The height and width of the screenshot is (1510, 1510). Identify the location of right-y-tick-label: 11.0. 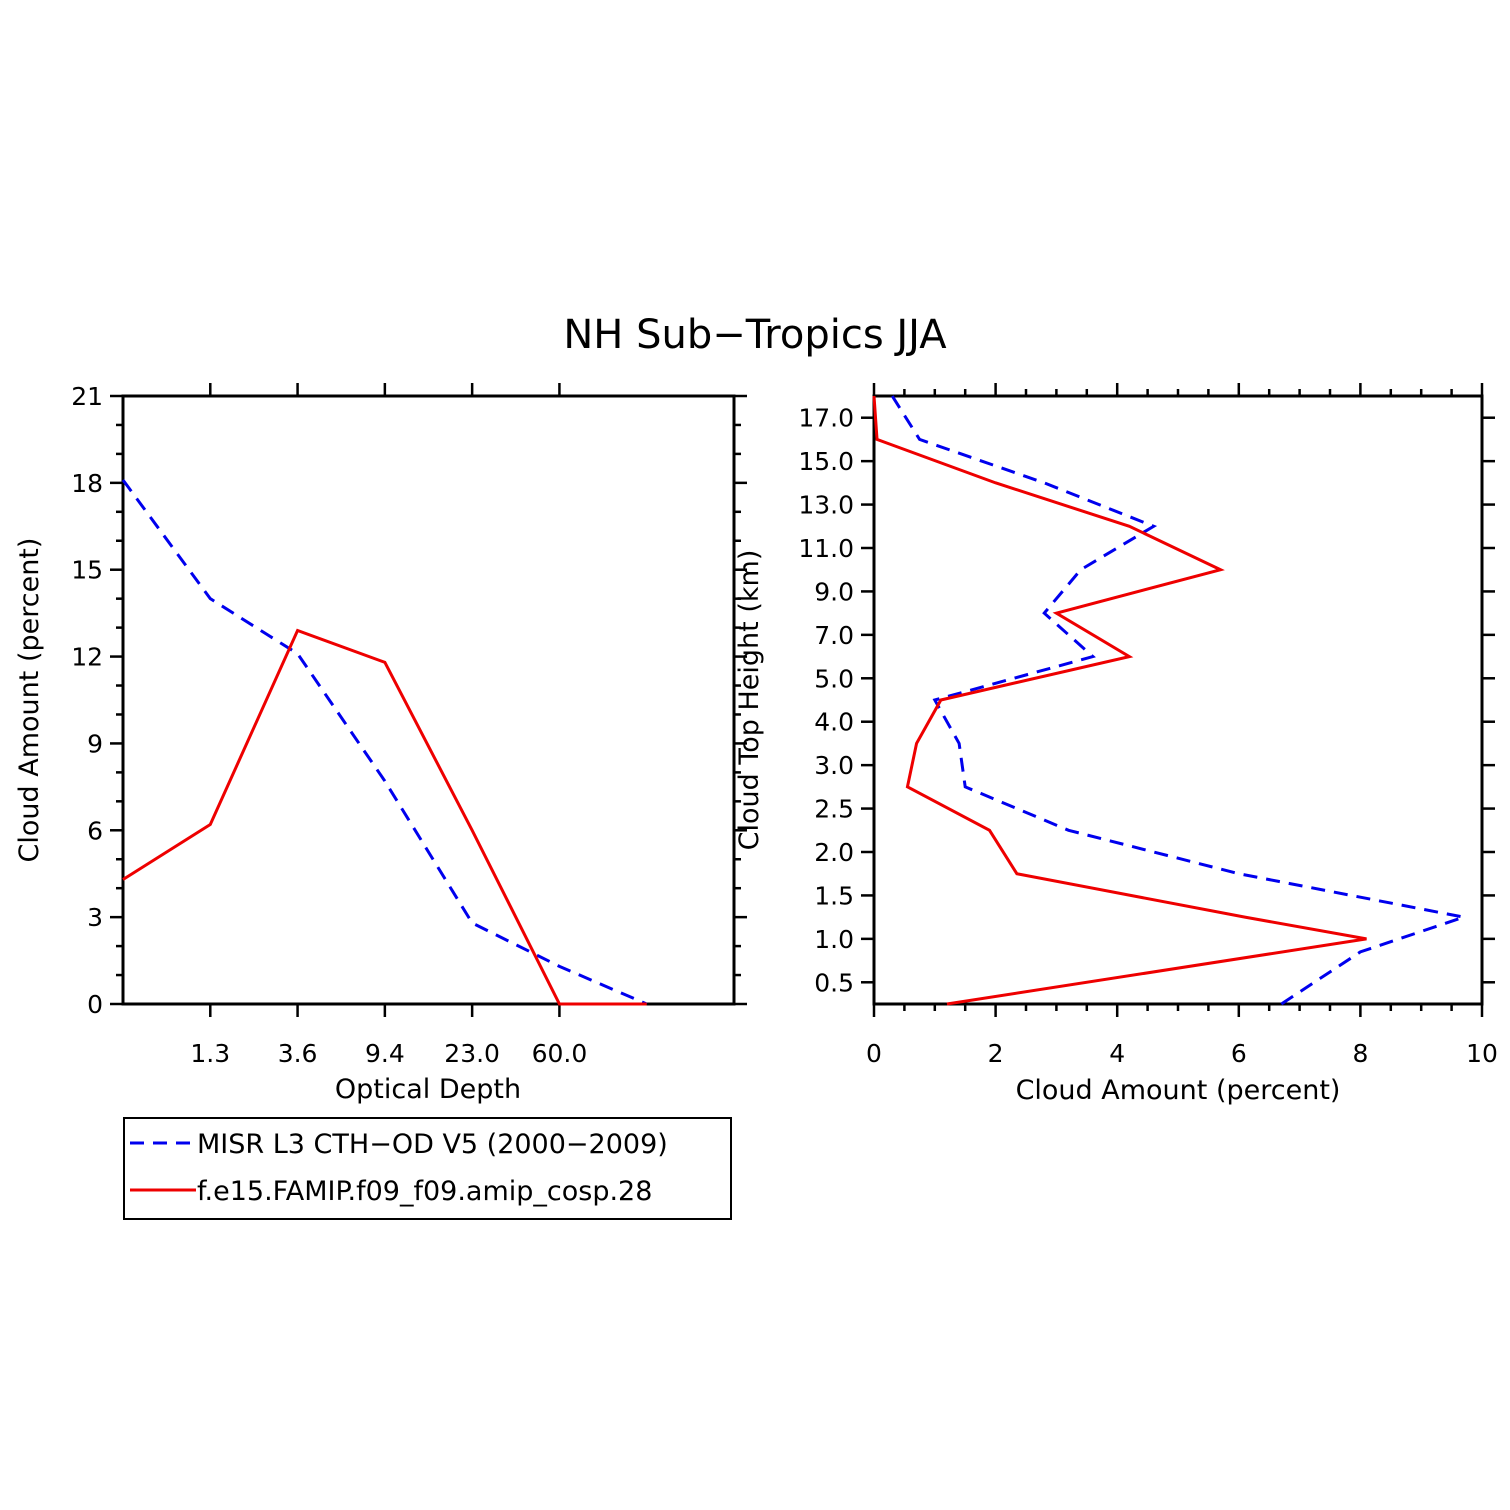
(826, 548).